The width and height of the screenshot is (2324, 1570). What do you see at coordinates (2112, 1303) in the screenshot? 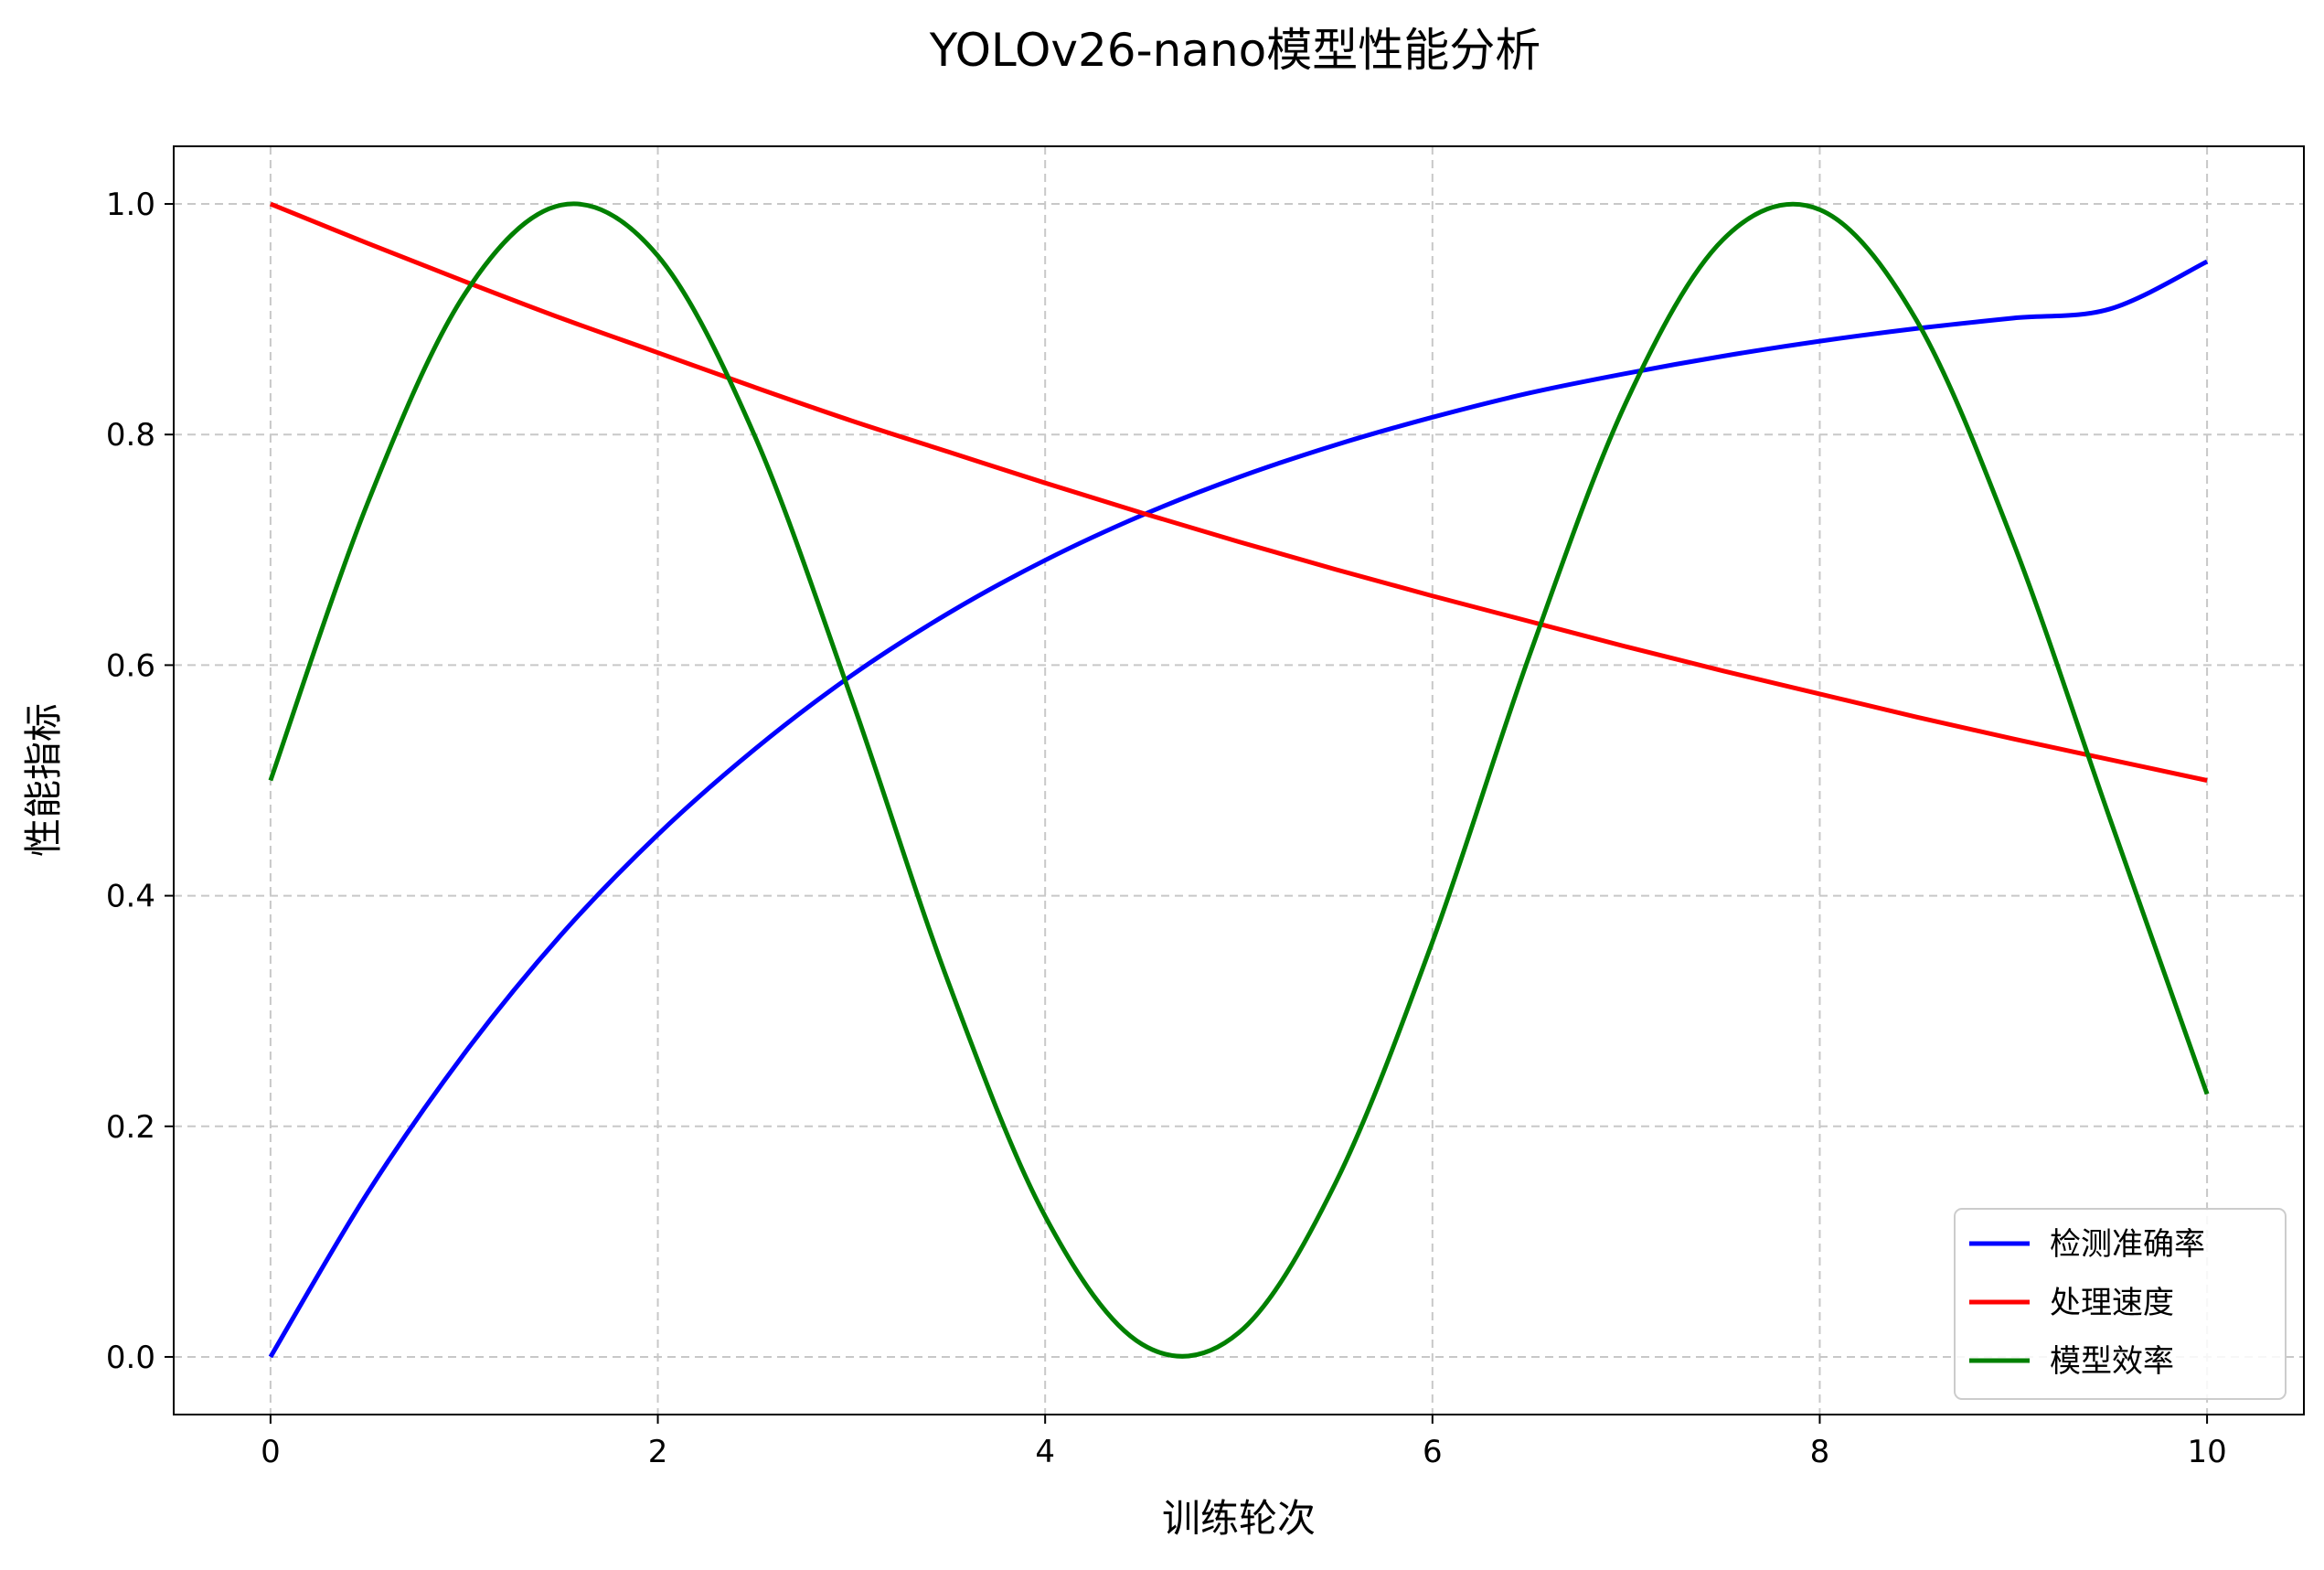
I see `legend-label: 处理速度` at bounding box center [2112, 1303].